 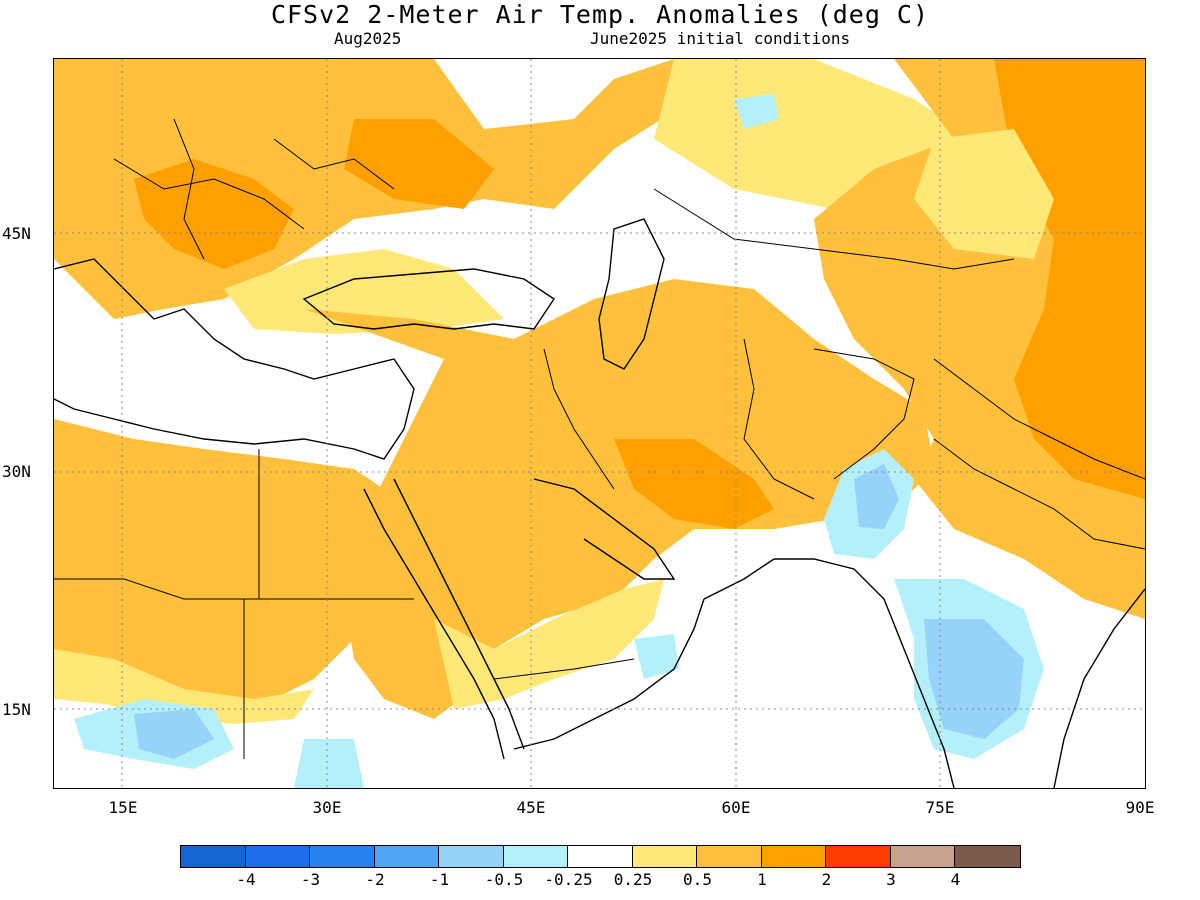 What do you see at coordinates (568, 879) in the screenshot?
I see `colorbar-tick-label: -0.25` at bounding box center [568, 879].